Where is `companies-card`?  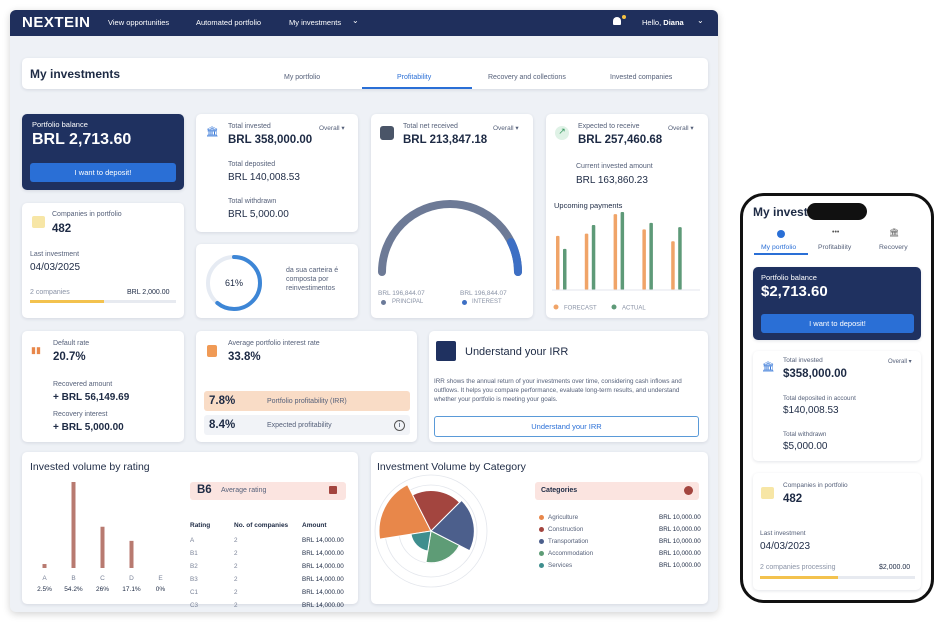
companies-card is located at coordinates (103, 260).